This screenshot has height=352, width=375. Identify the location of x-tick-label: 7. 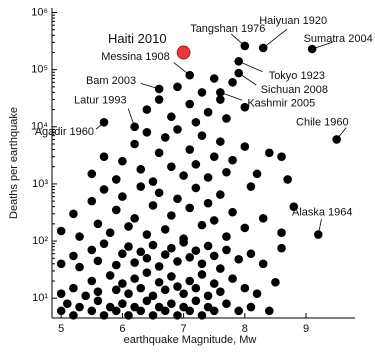
(184, 329).